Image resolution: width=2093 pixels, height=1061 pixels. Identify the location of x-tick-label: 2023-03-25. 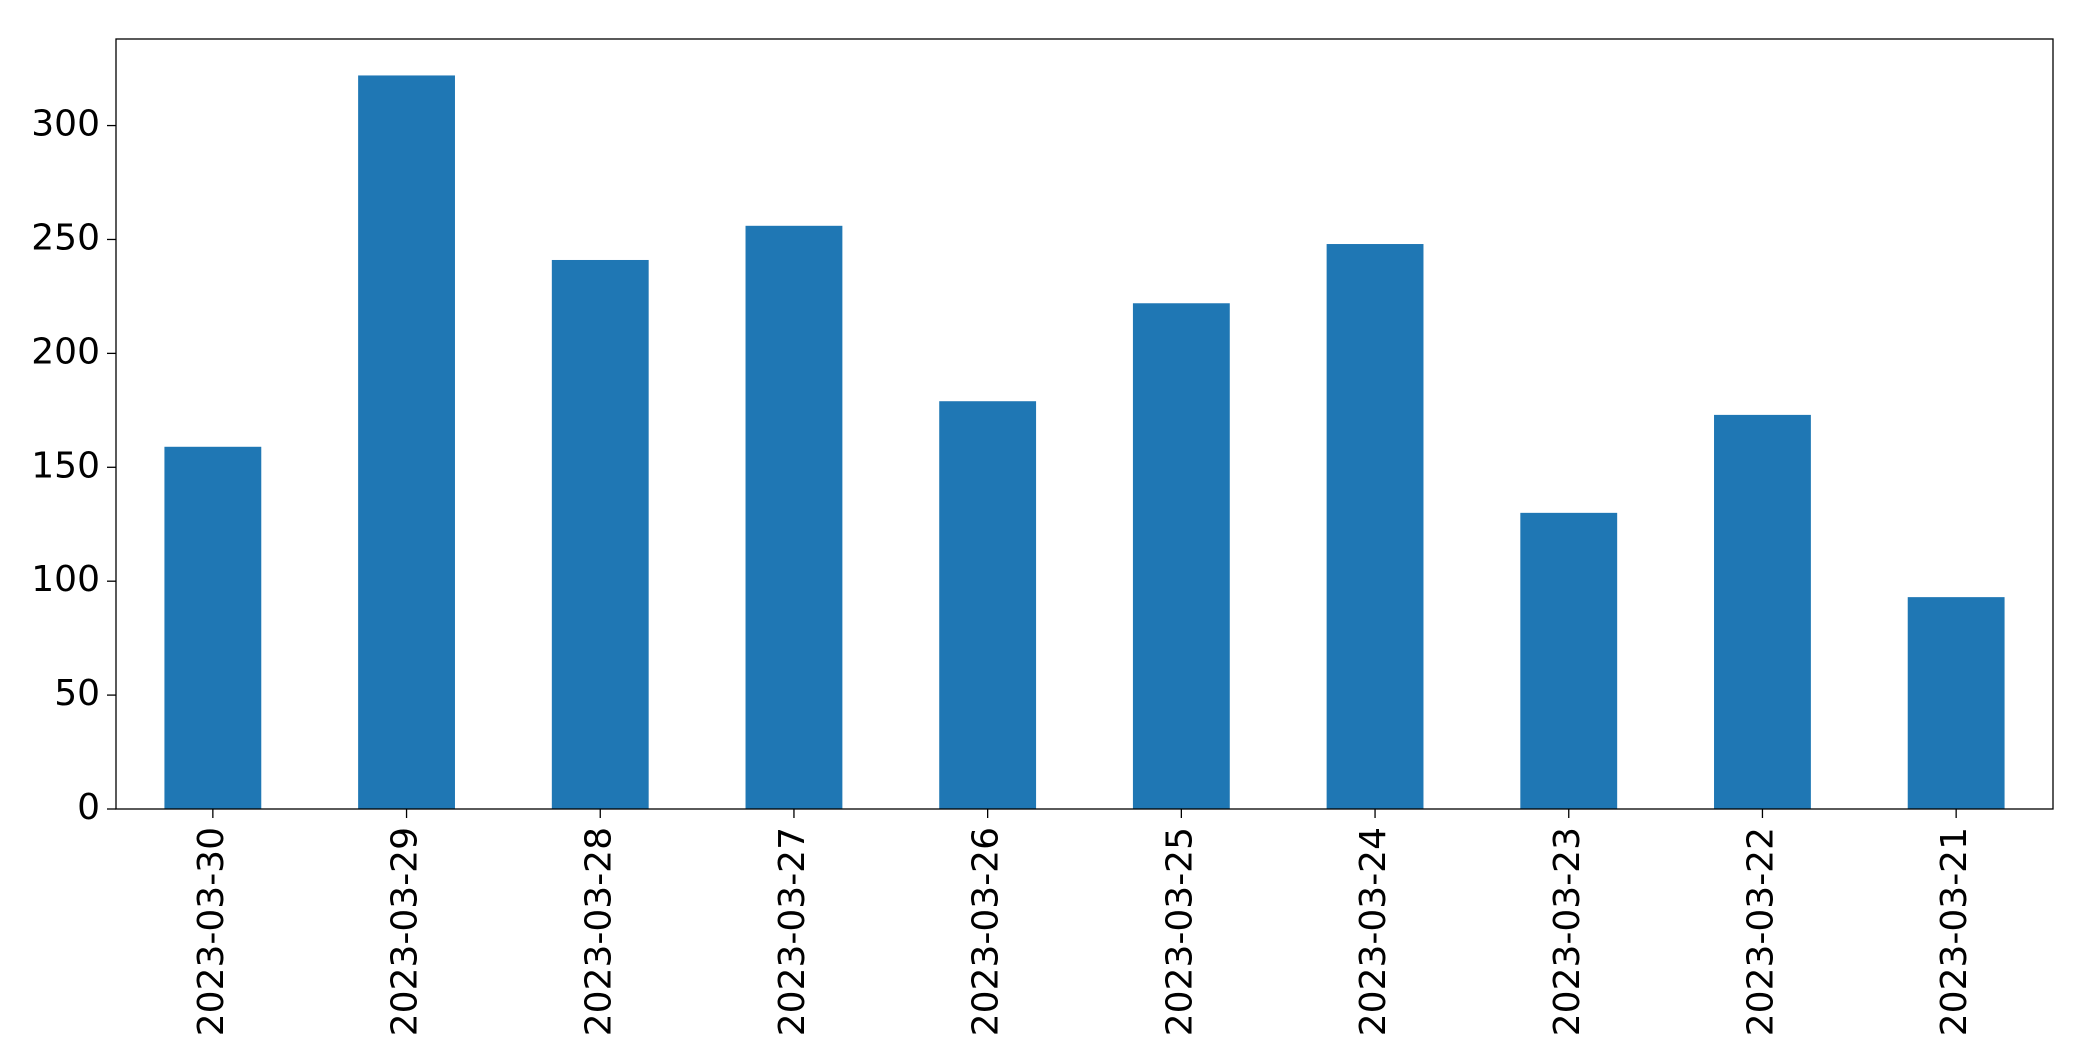
(1179, 931).